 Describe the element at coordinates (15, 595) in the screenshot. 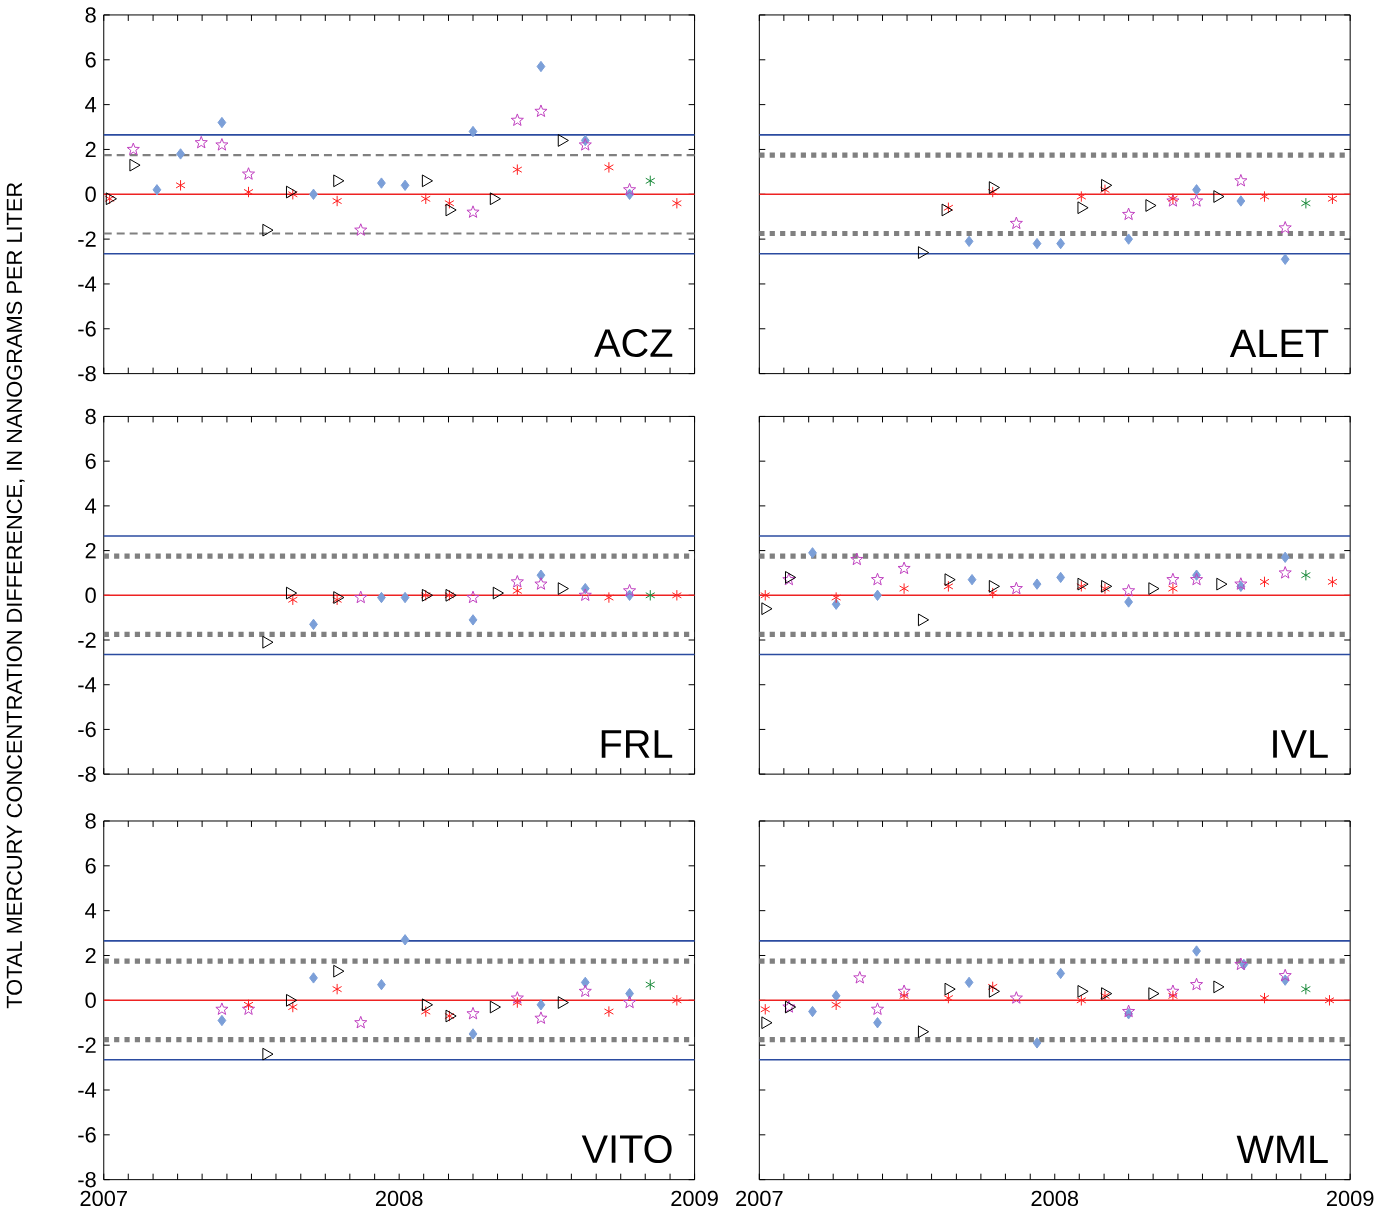

I see `y-axis-title: TOTAL MERCURY CONCENTRATION DIFFERENCE, IN NANOGRAMS PER LITER` at that location.